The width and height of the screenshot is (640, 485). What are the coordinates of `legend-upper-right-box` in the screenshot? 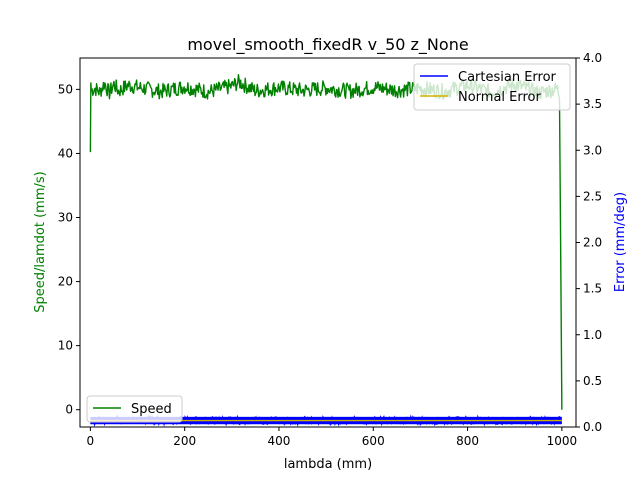 It's located at (492, 87).